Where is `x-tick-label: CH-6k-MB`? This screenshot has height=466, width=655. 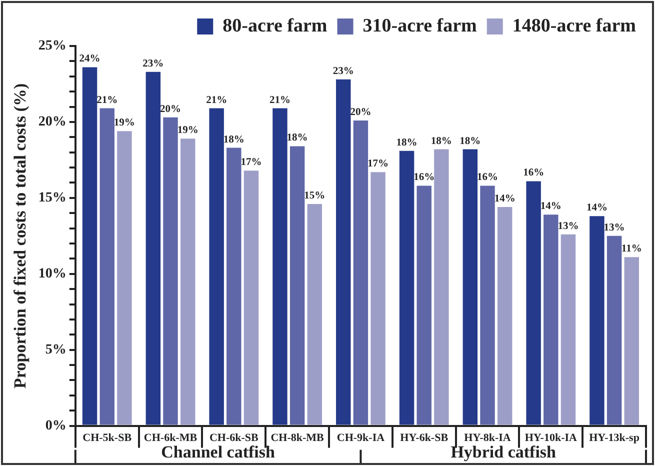 x-tick-label: CH-6k-MB is located at coordinates (171, 438).